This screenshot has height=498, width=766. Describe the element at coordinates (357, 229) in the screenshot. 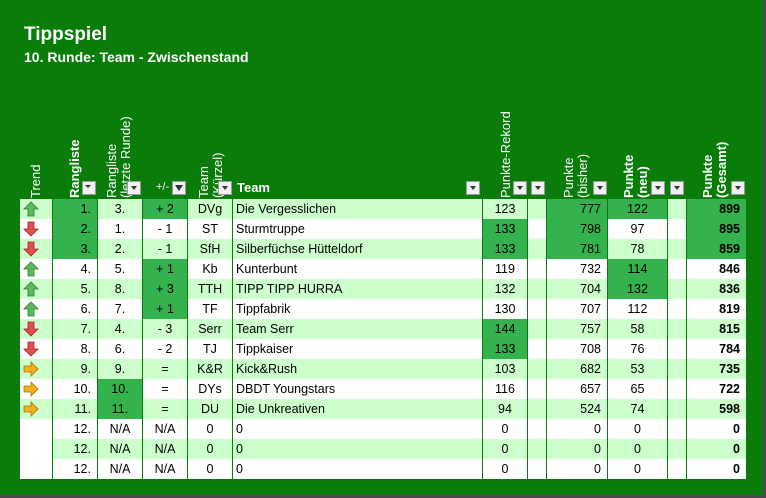

I see `cell-team: Sturmtruppe` at that location.